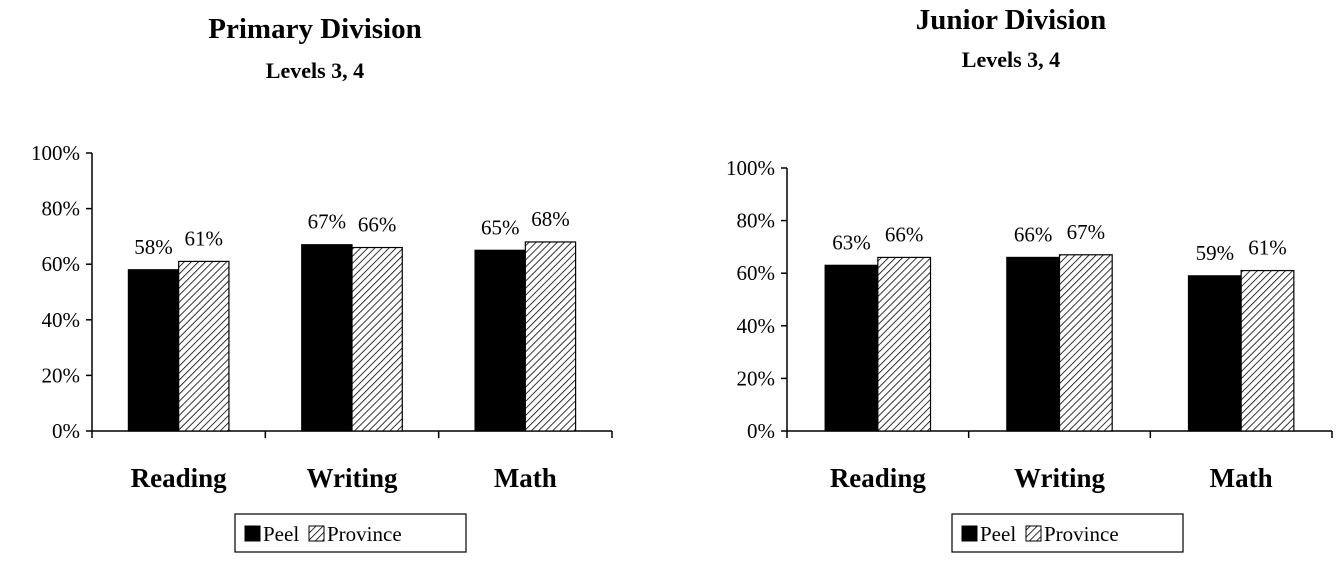 The width and height of the screenshot is (1344, 571). Describe the element at coordinates (1215, 253) in the screenshot. I see `data-label: 59%` at that location.